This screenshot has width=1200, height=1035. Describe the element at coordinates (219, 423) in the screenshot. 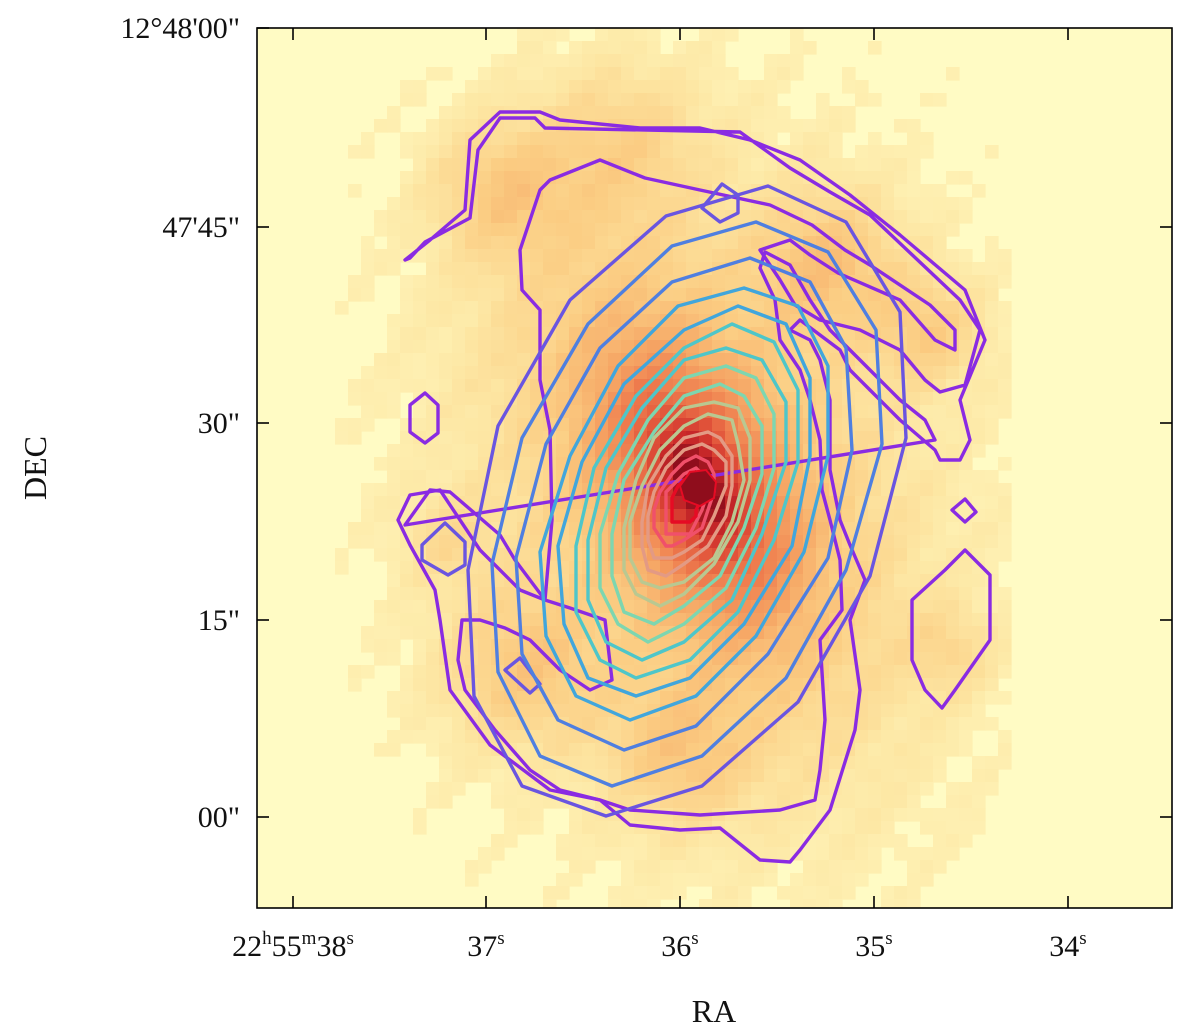

I see `y-tick-label: 30"` at that location.